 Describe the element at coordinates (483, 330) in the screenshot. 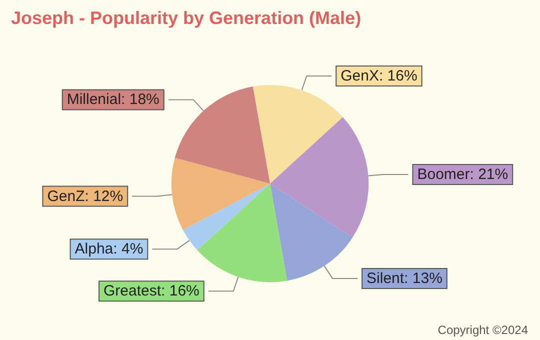

I see `text: Copyright ©2024` at that location.